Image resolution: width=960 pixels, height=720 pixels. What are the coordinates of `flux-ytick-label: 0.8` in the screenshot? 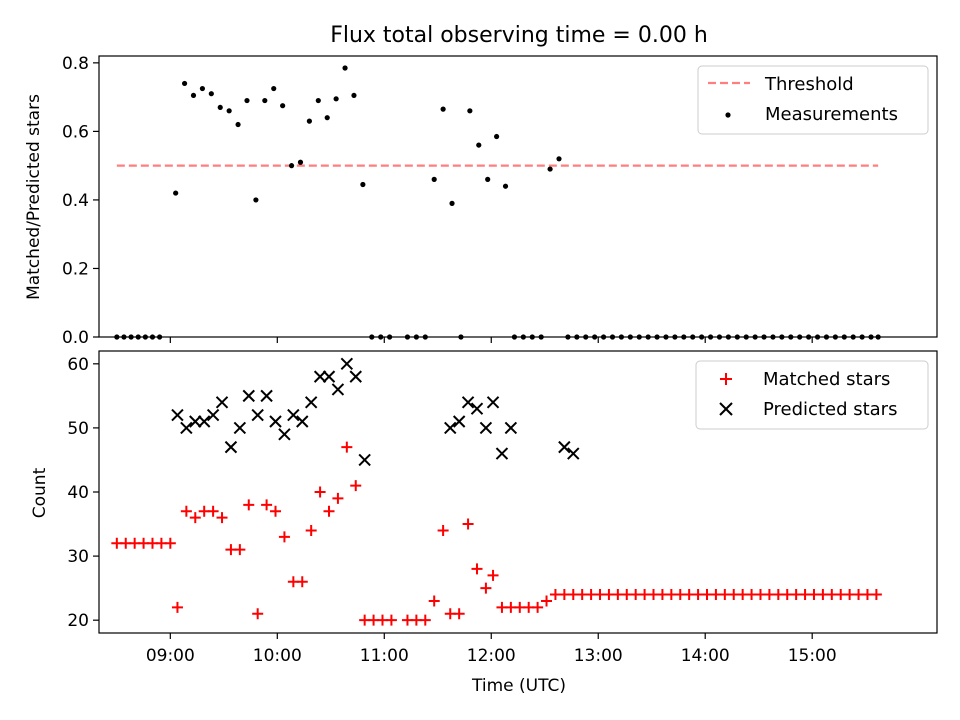 It's located at (75, 64).